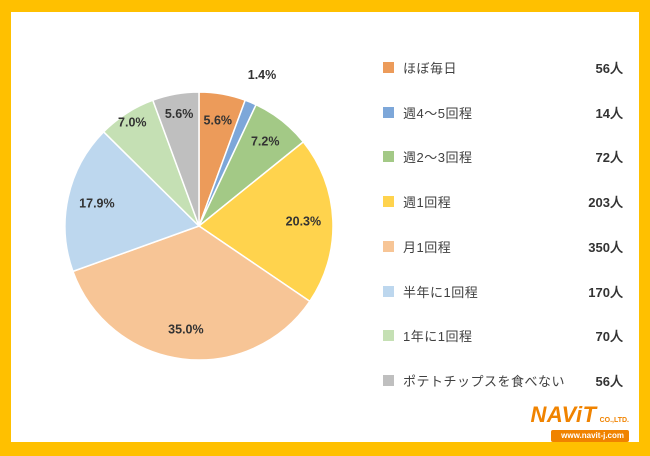  What do you see at coordinates (503, 156) in the screenshot?
I see `legend-item: 週2〜3回程 72人` at bounding box center [503, 156].